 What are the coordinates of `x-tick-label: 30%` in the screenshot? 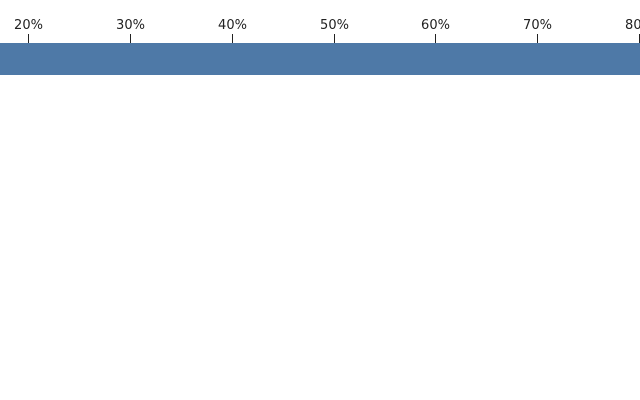 It's located at (130, 25).